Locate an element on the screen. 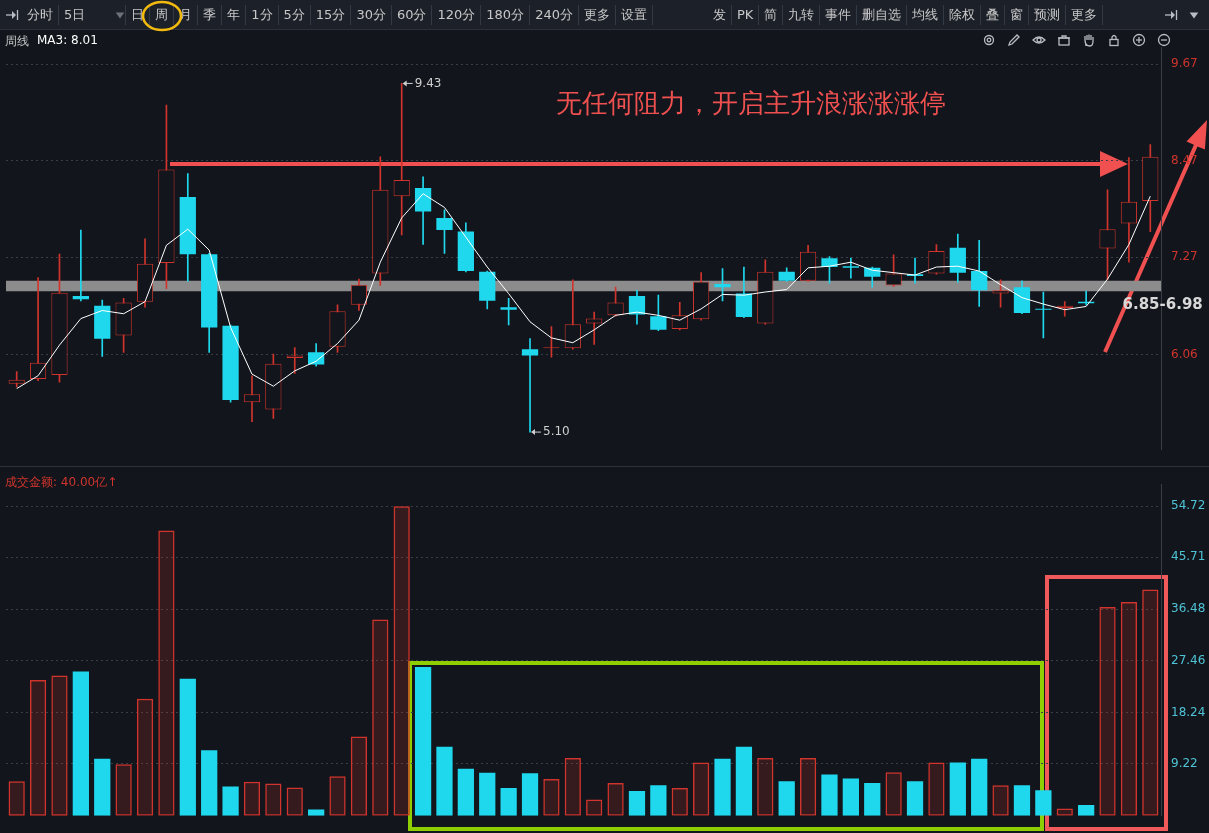 The width and height of the screenshot is (1209, 833). y-tick-label: 9.22 is located at coordinates (1184, 762).